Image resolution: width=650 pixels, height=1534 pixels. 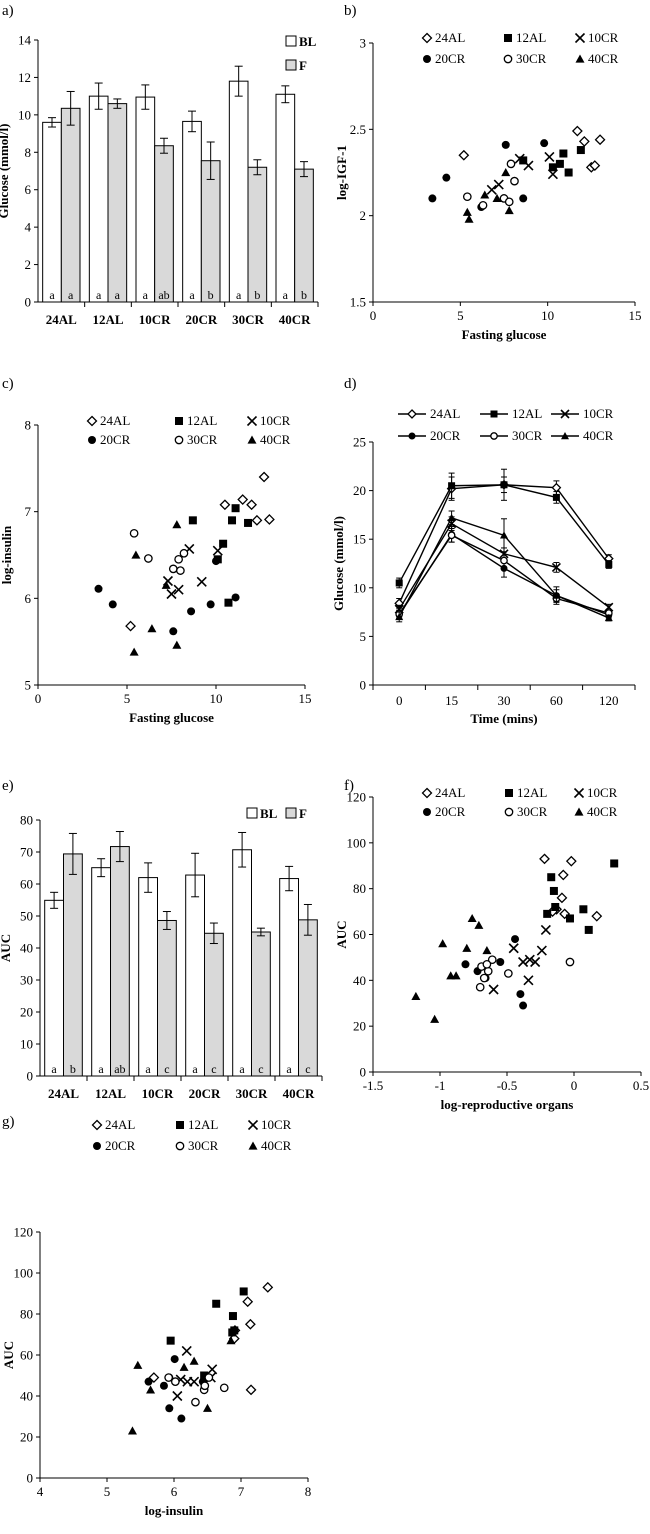 I want to click on x-axis-title: log-reproductive organs, so click(x=507, y=1104).